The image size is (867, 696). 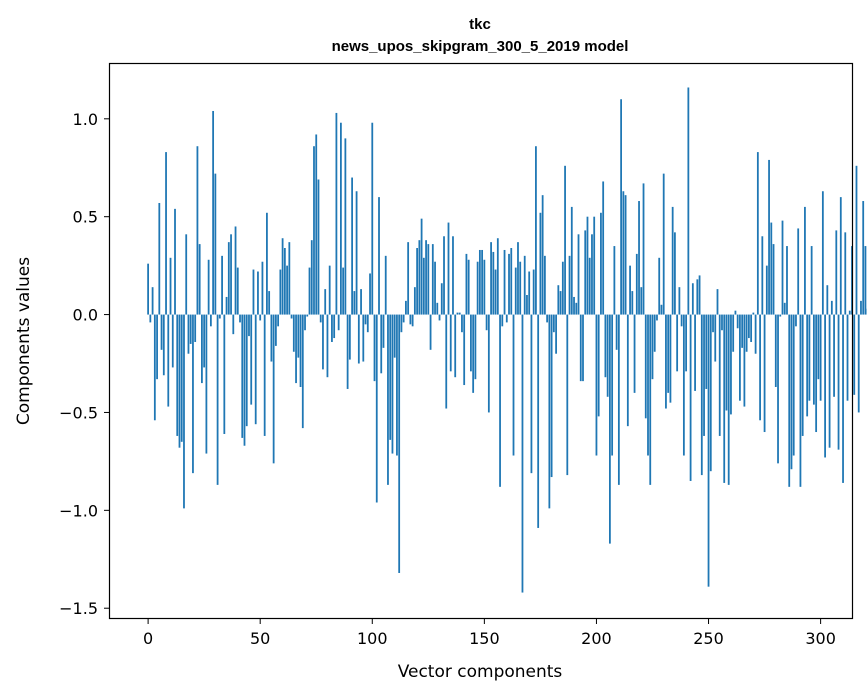 I want to click on y-tick-label: −1.5, so click(x=78, y=608).